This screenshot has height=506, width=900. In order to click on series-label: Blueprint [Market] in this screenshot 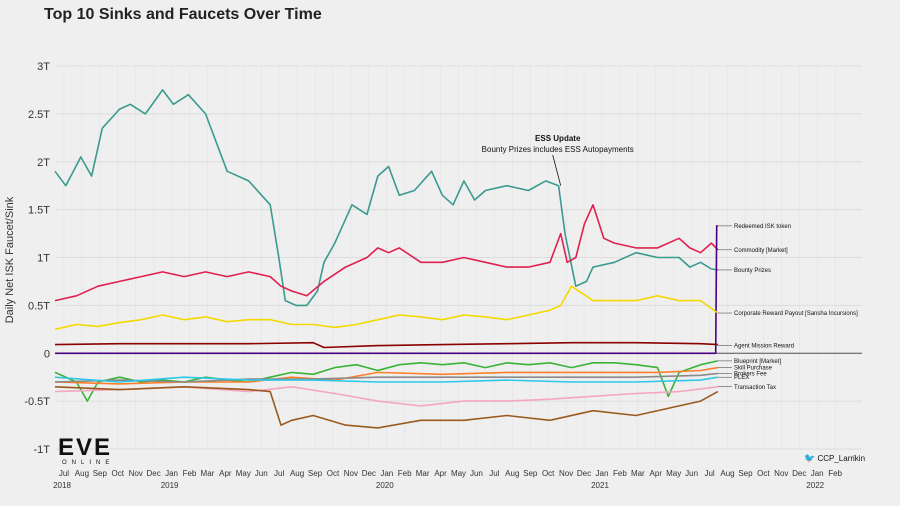, I will do `click(757, 362)`.